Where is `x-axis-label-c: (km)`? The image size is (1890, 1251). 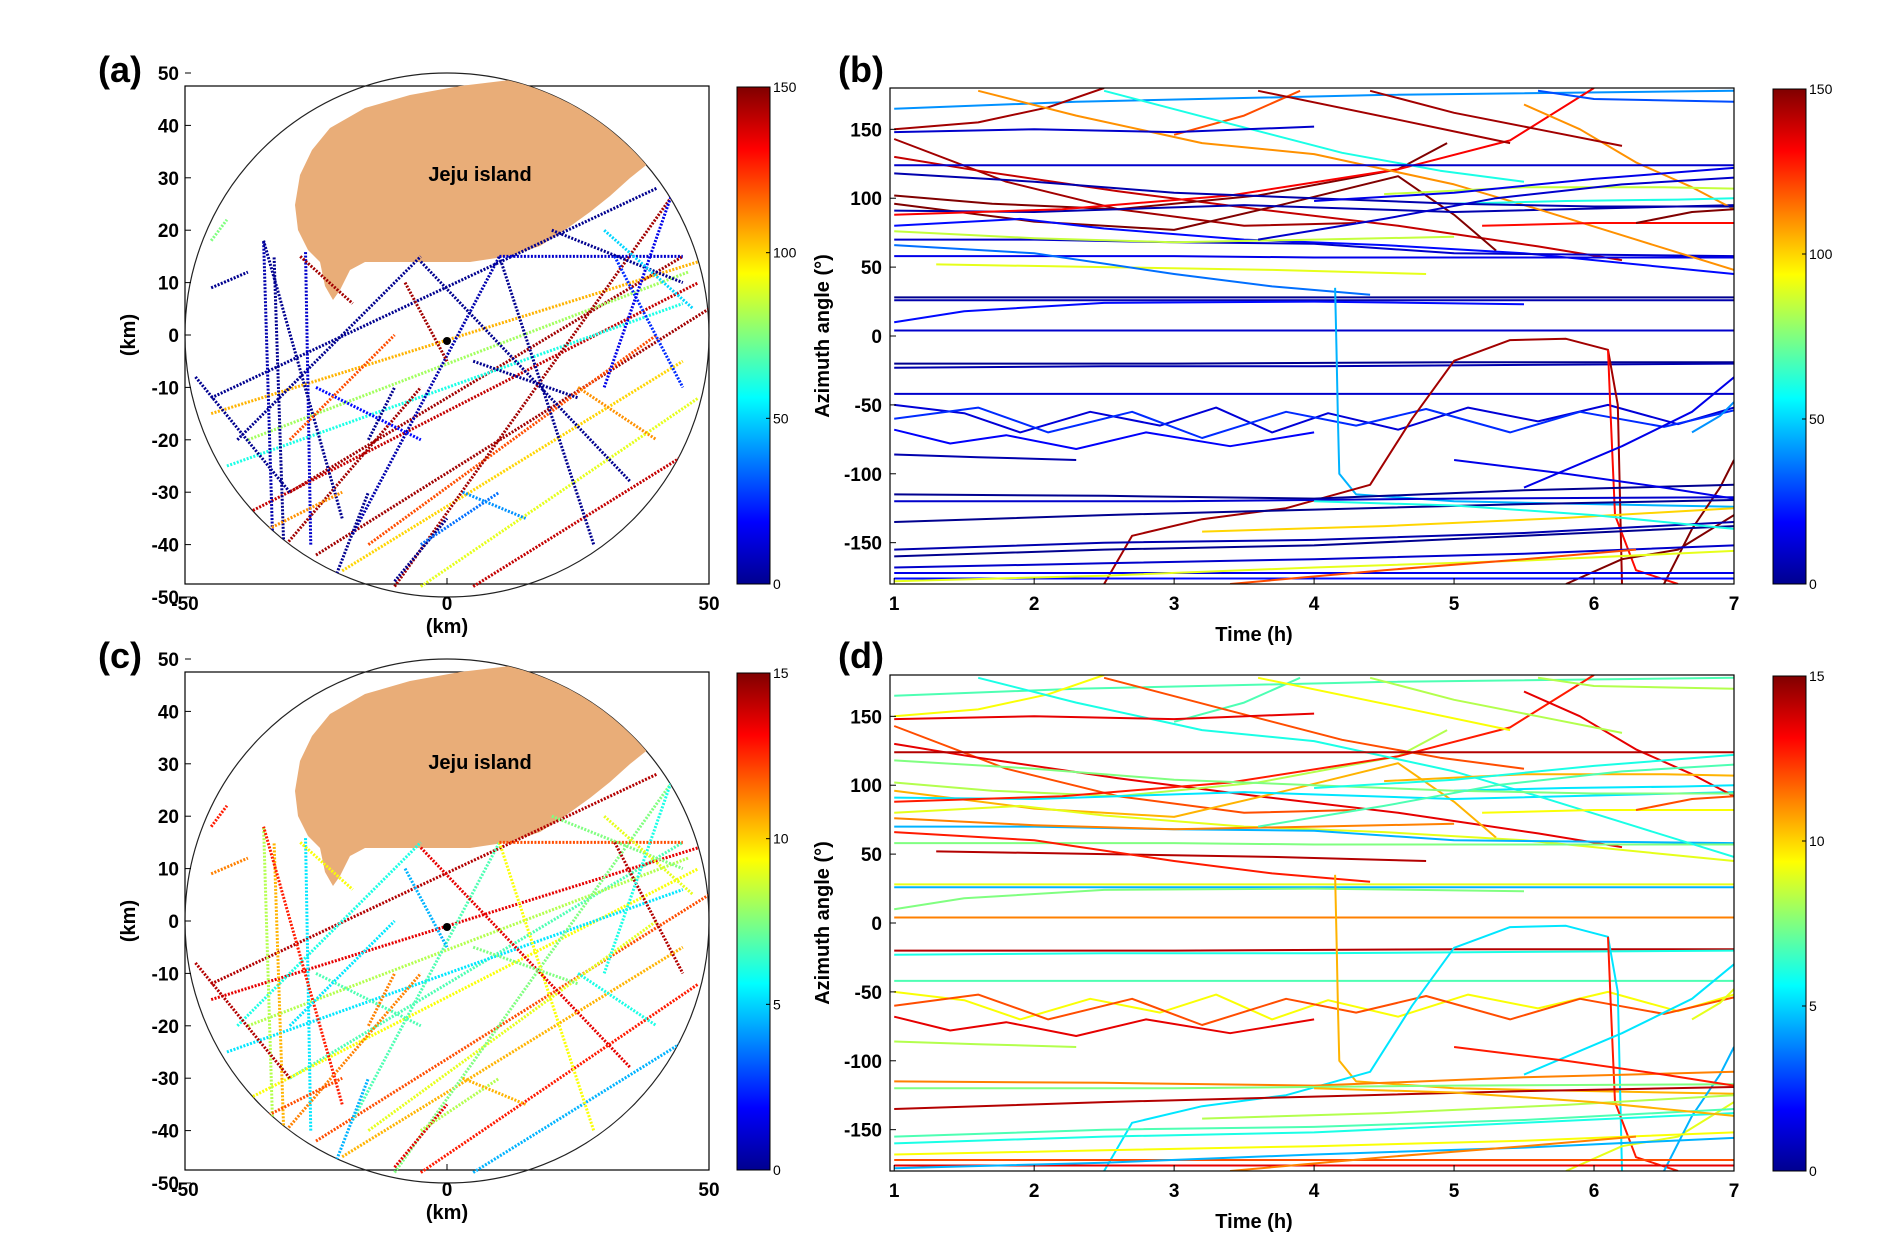
x-axis-label-c: (km) is located at coordinates (447, 1213).